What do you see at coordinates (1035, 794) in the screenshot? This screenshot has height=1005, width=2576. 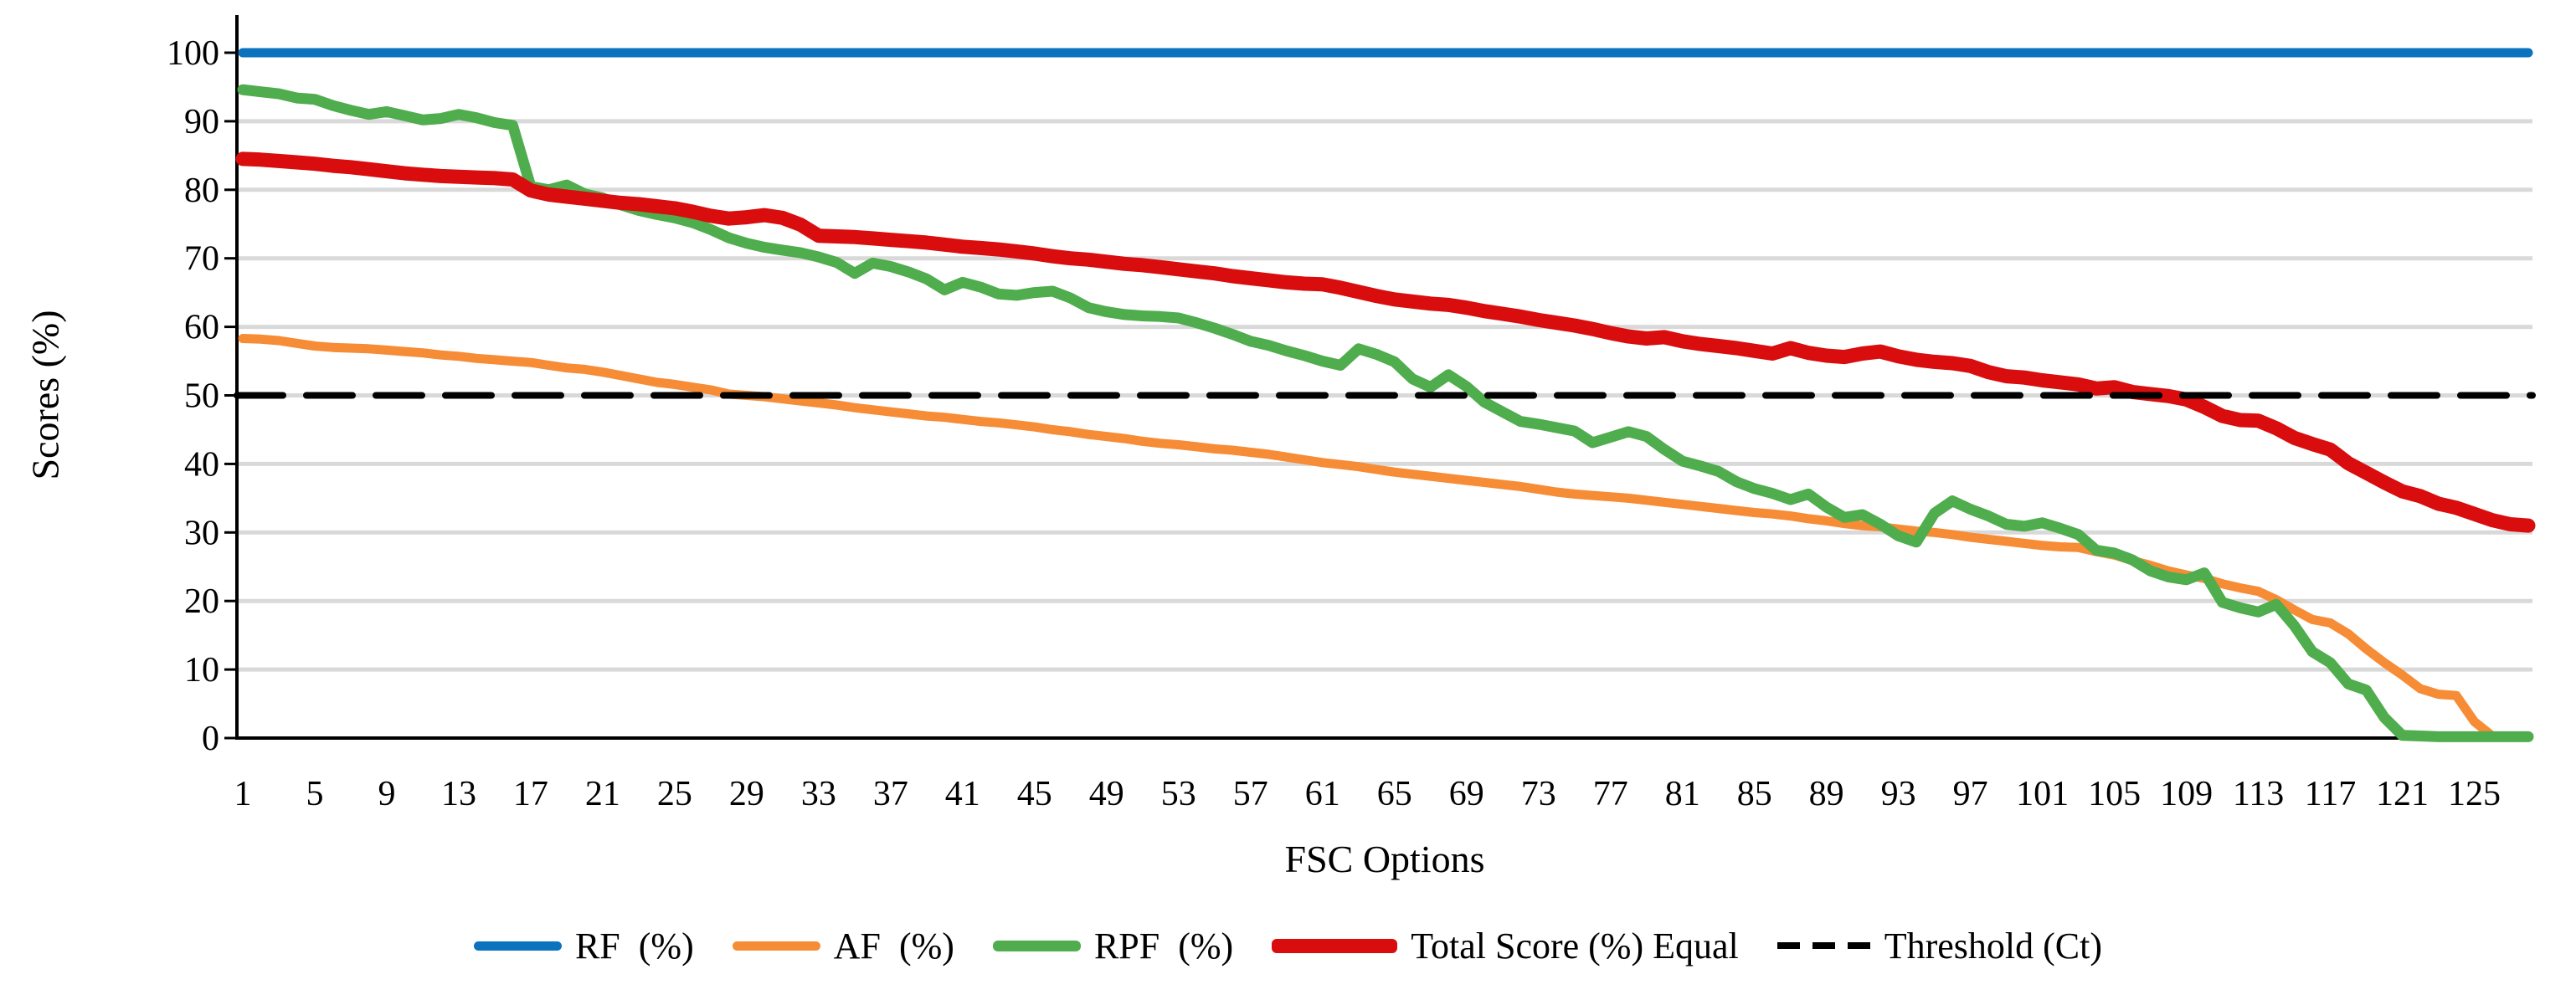 I see `x-tick-label-45: 45` at bounding box center [1035, 794].